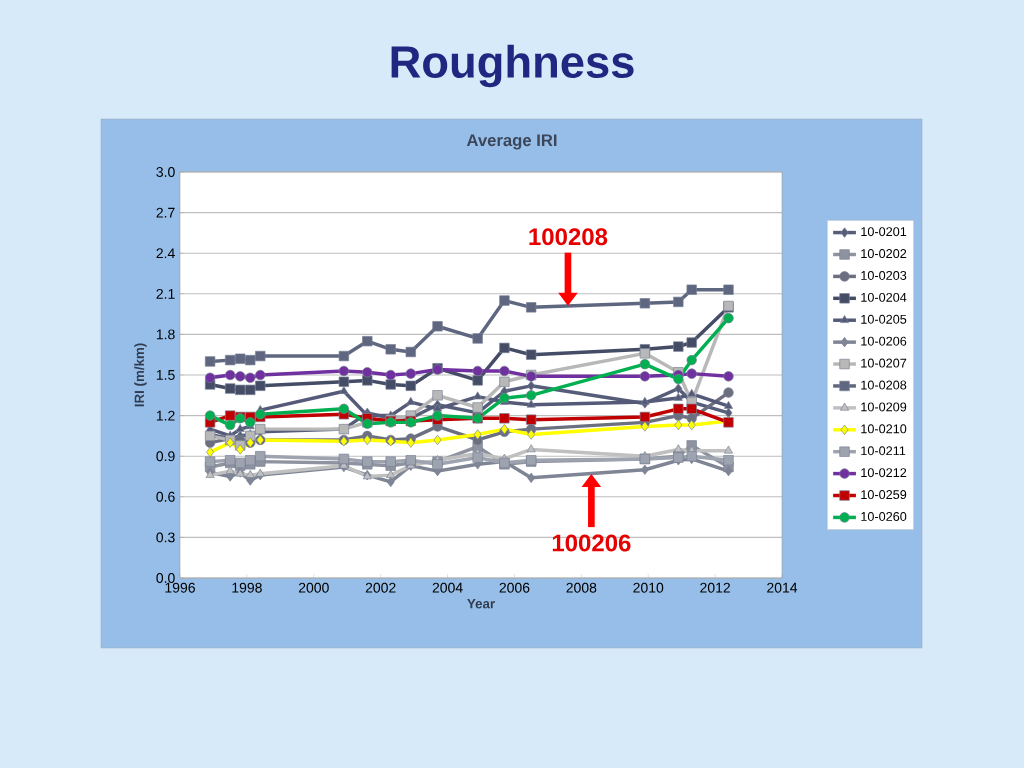 Image resolution: width=1024 pixels, height=768 pixels. What do you see at coordinates (165, 496) in the screenshot?
I see `y-tick-label: 0.6` at bounding box center [165, 496].